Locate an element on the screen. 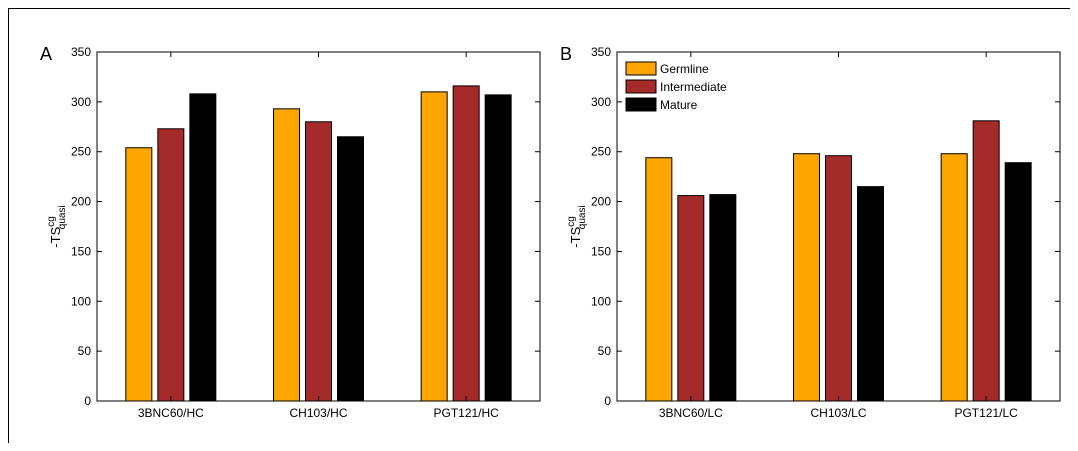 The height and width of the screenshot is (451, 1078). panel-b-ytick-label: 150 is located at coordinates (601, 251).